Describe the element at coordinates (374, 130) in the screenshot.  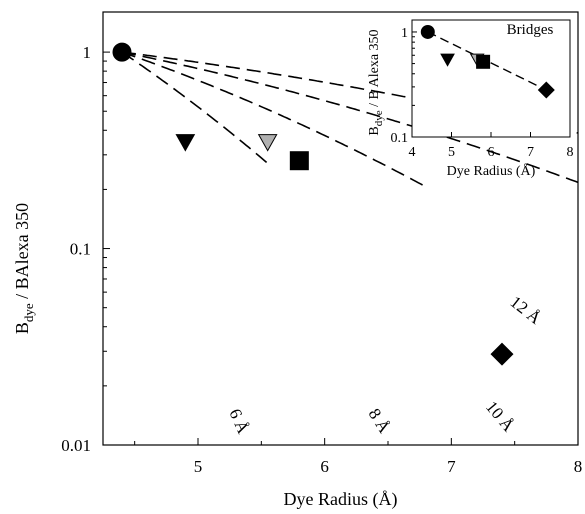
I see `inset-y-axis-title-main: B` at that location.